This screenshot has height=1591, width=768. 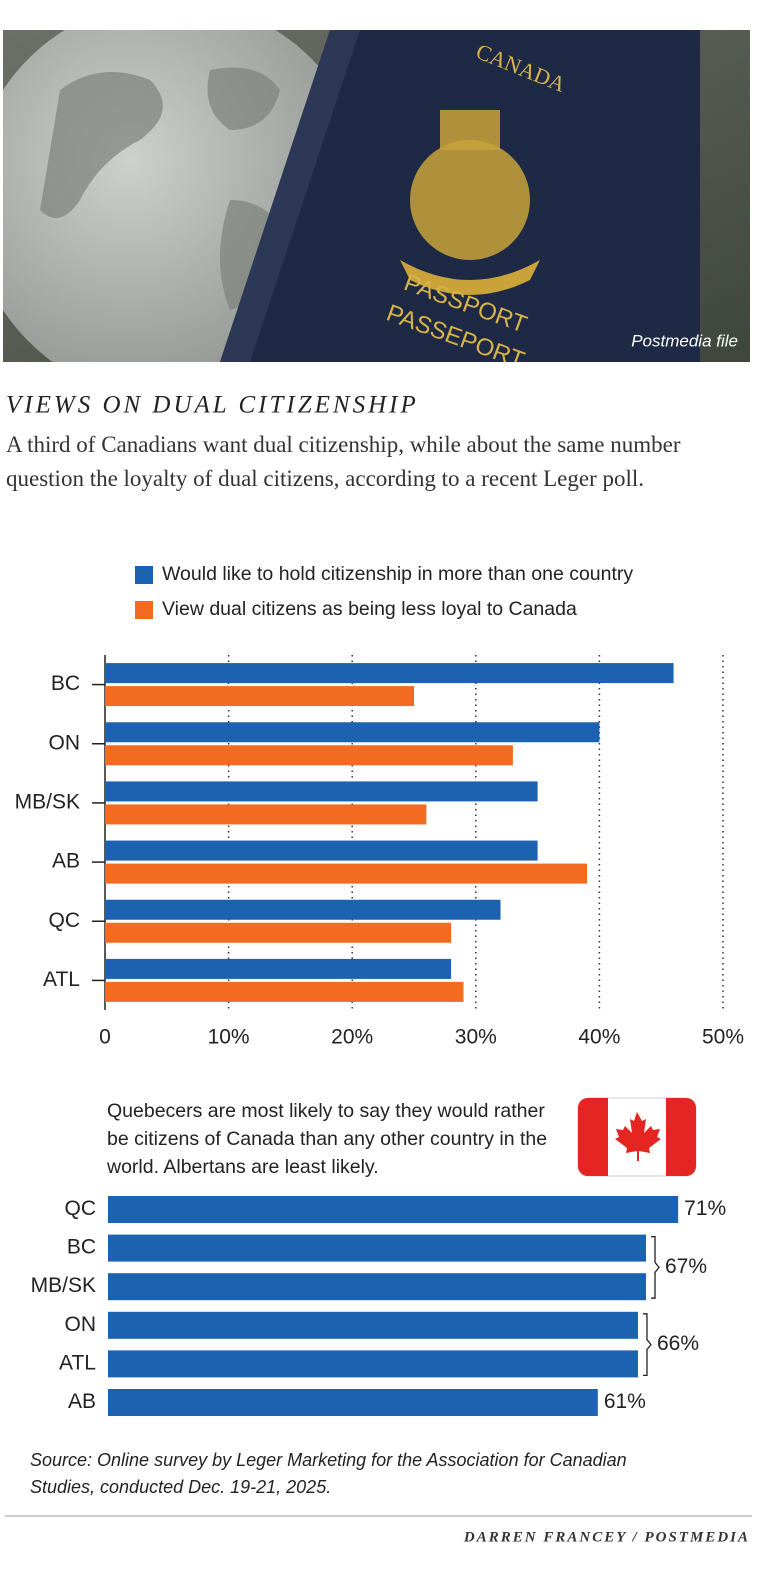 What do you see at coordinates (705, 1208) in the screenshot?
I see `value-label: 71%` at bounding box center [705, 1208].